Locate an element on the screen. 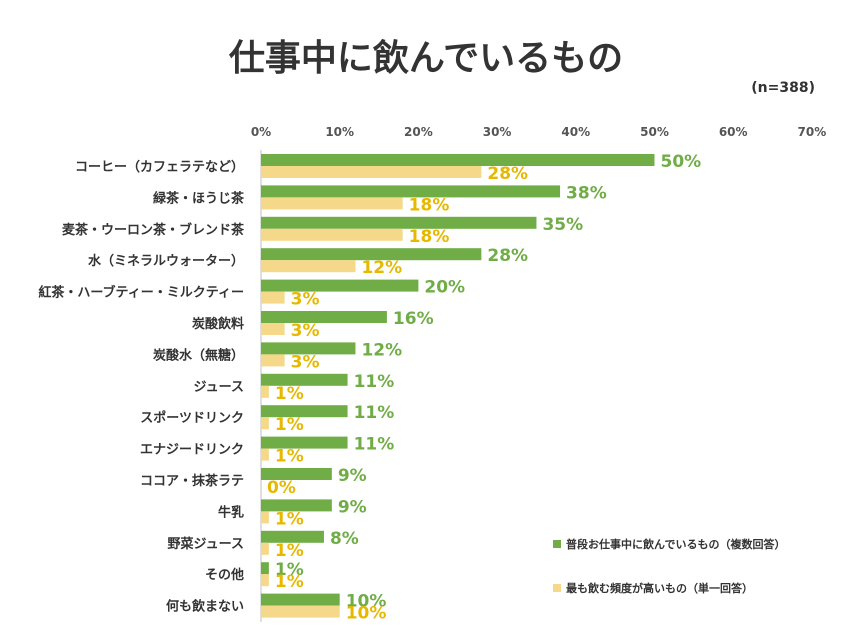 This screenshot has width=853, height=640. legend-label: 最も飲む頻度が高いもの（単一回答） is located at coordinates (659, 588).